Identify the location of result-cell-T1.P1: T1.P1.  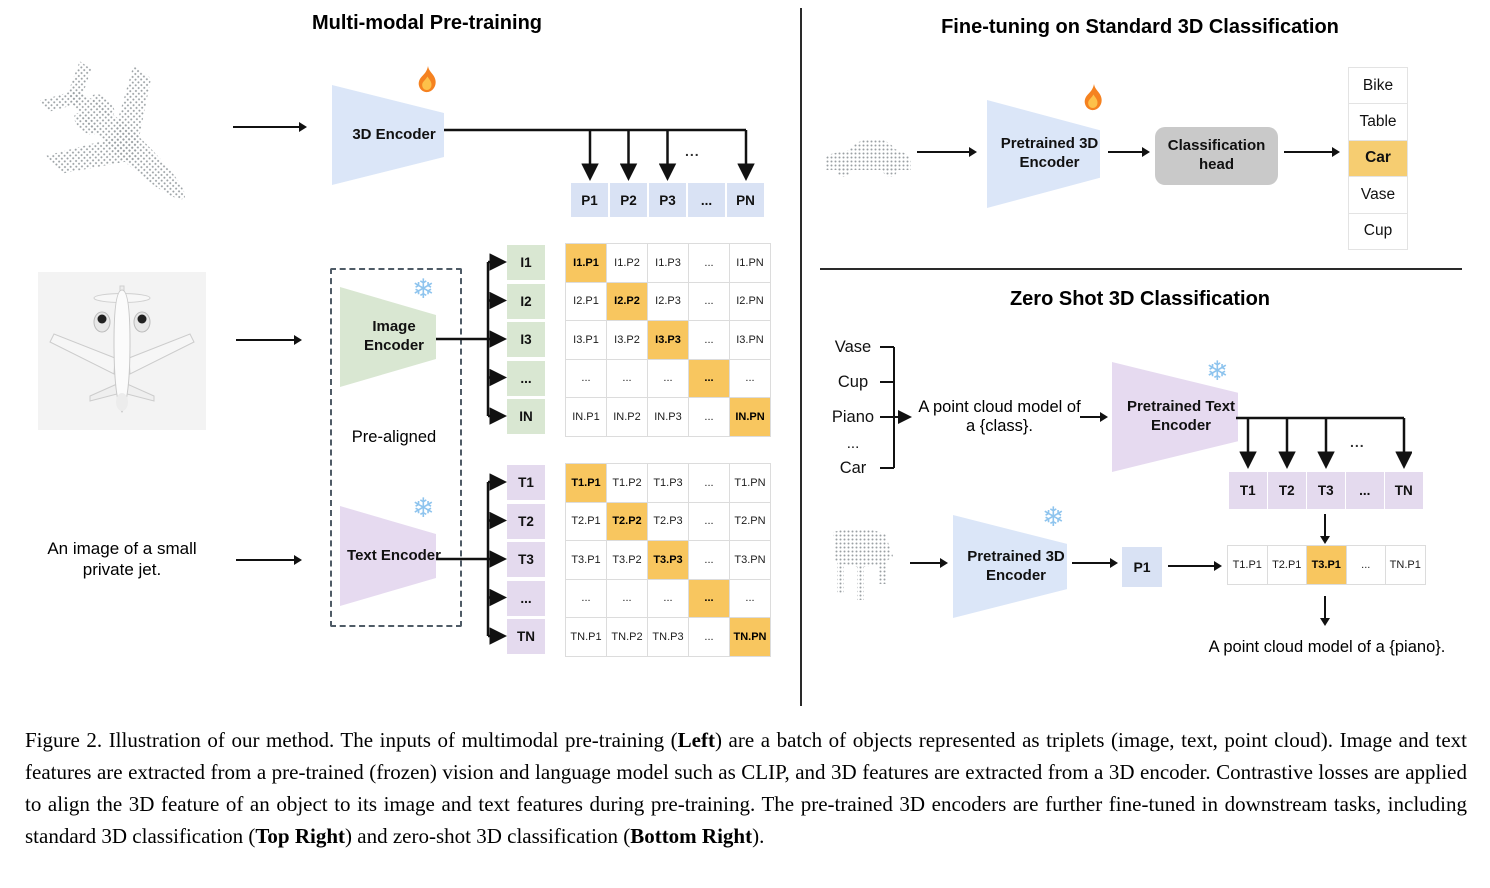
(1248, 565).